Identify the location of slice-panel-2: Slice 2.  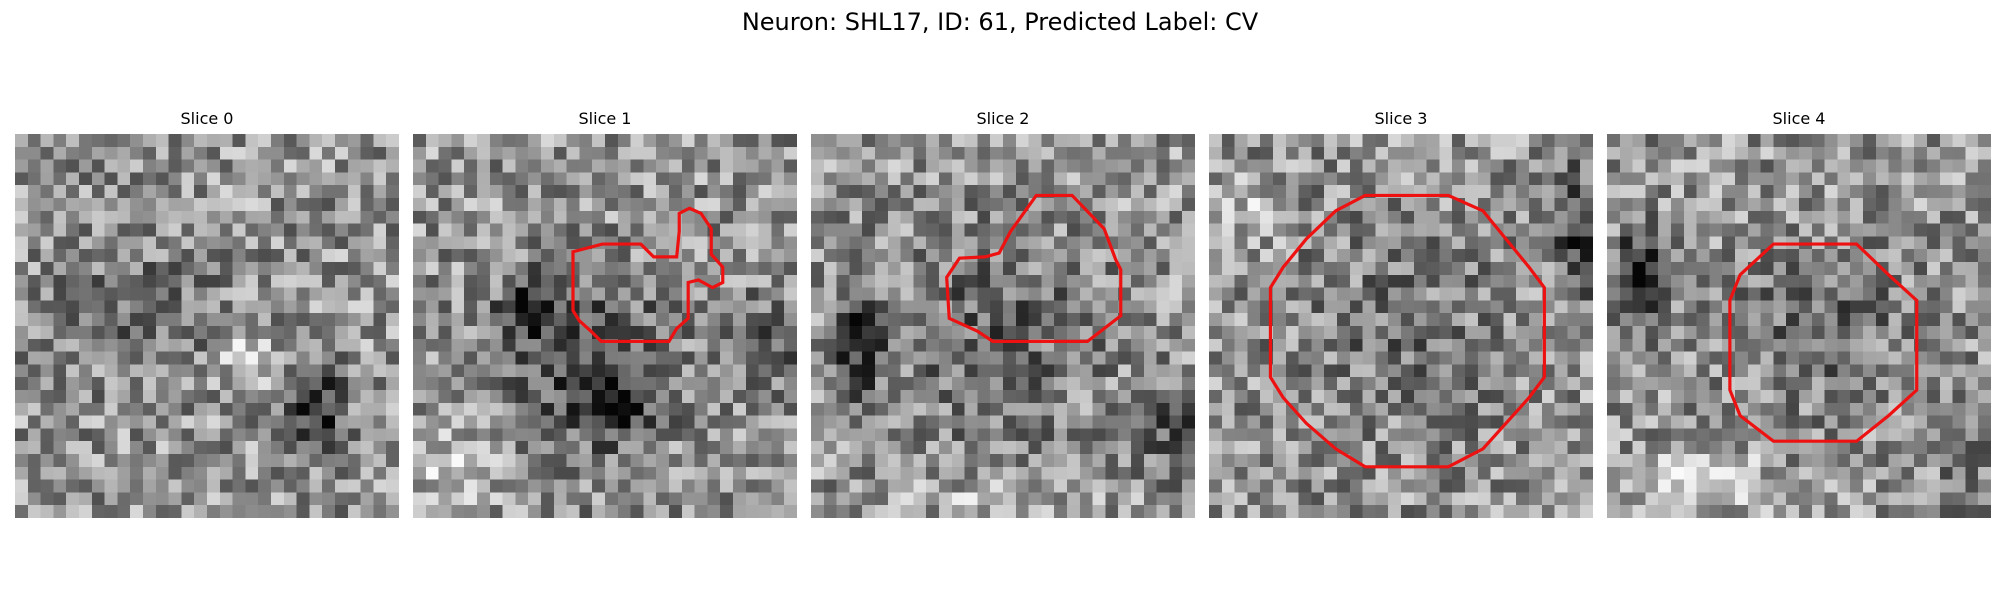
(1003, 313).